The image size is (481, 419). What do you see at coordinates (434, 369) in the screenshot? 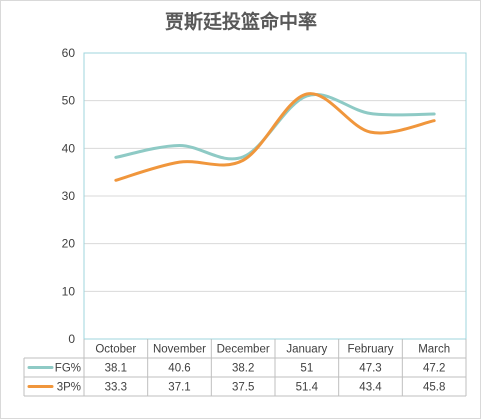
I see `data-label: 47.2` at bounding box center [434, 369].